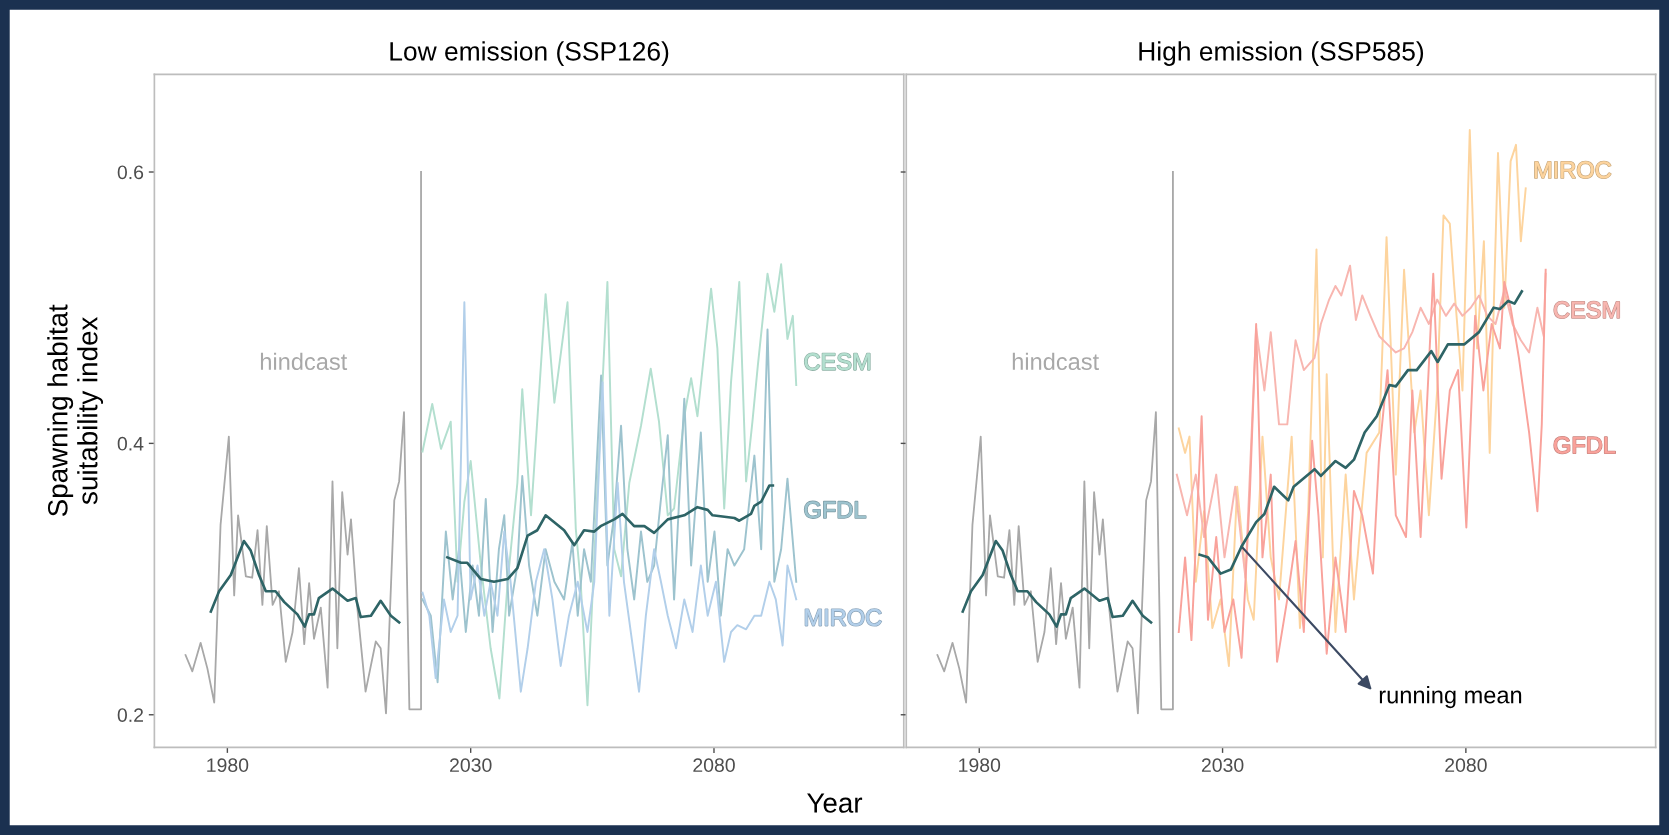 The width and height of the screenshot is (1669, 835). I want to click on x-axis-title: Year, so click(835, 803).